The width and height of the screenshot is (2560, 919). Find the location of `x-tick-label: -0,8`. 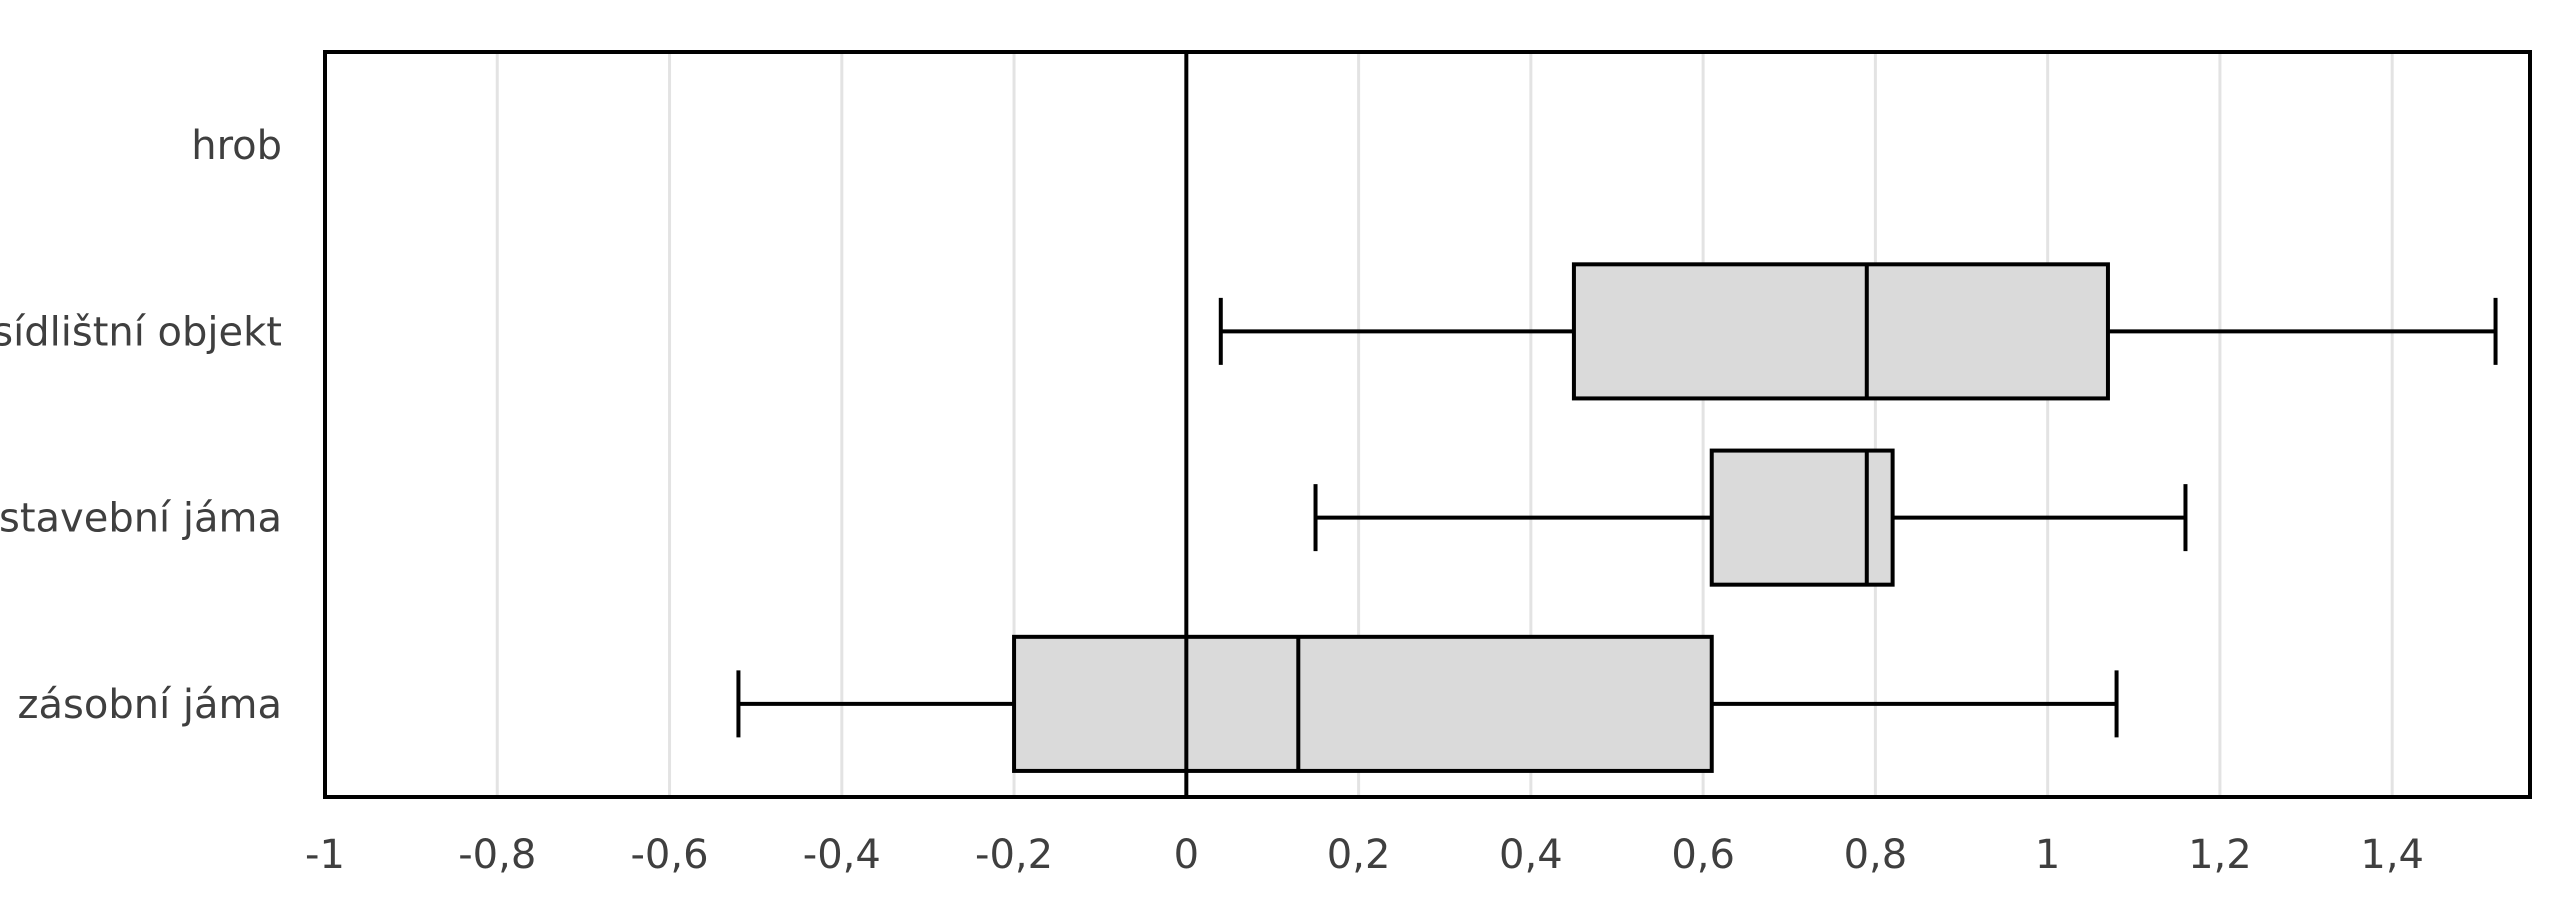

x-tick-label: -0,8 is located at coordinates (497, 855).